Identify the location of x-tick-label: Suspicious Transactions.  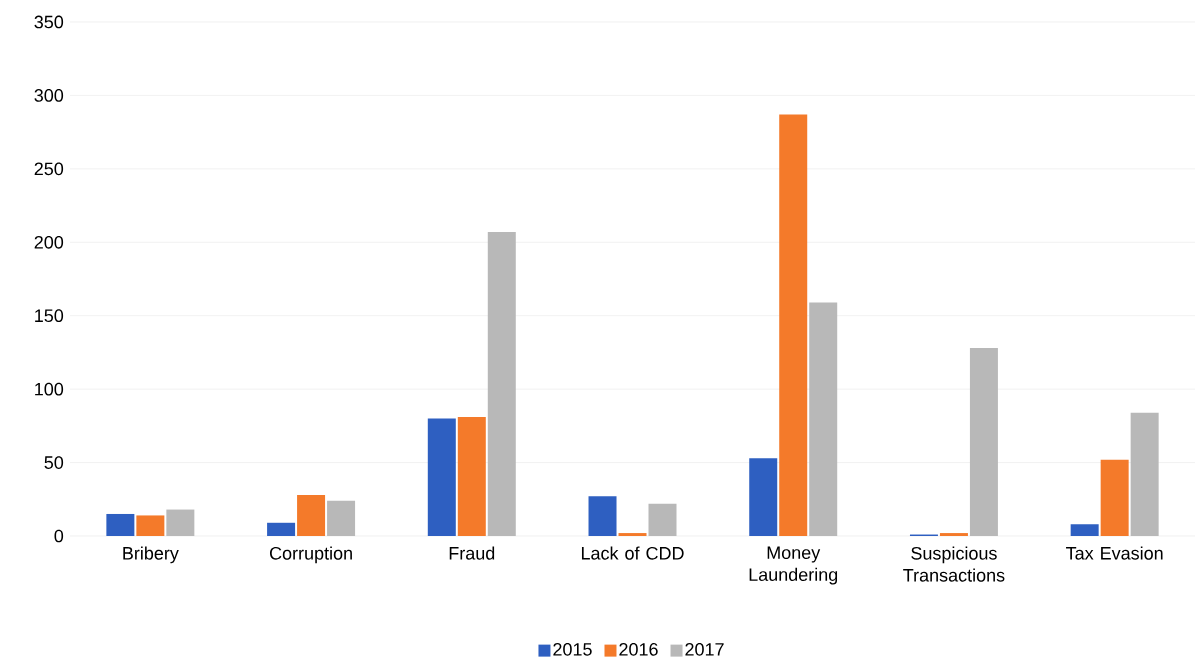
(954, 564).